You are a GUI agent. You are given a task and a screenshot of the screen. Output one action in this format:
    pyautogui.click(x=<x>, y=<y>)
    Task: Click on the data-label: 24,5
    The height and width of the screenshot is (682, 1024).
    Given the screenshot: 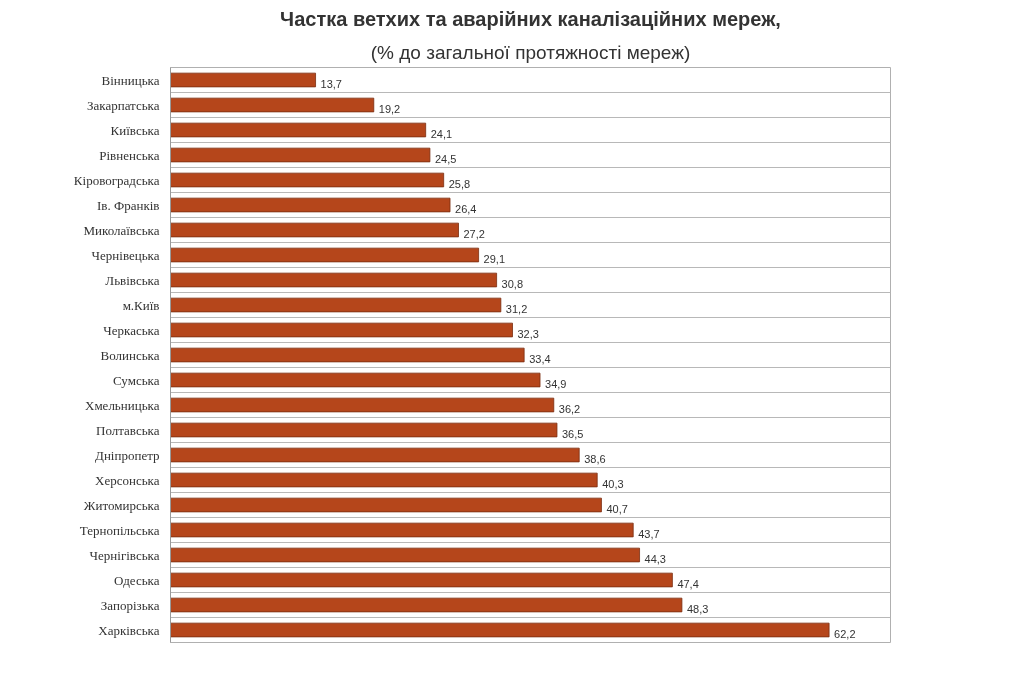 What is the action you would take?
    pyautogui.click(x=445, y=159)
    